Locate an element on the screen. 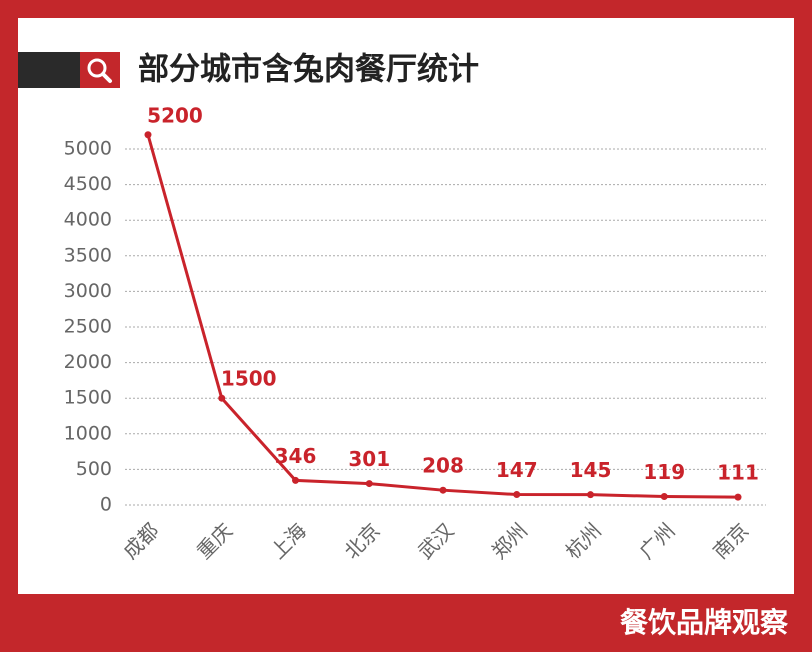 The height and width of the screenshot is (656, 812). brand: 餐饮品牌观察 is located at coordinates (704, 622).